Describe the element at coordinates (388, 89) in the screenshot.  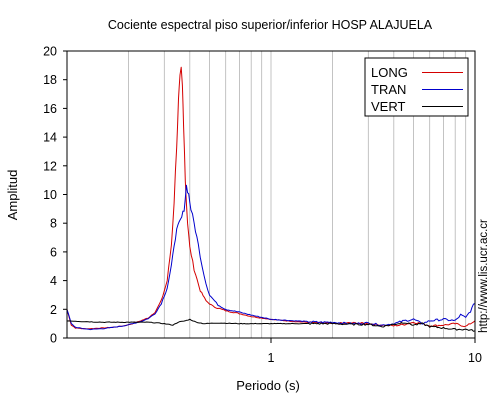
I see `legend-label-tran: TRAN` at that location.